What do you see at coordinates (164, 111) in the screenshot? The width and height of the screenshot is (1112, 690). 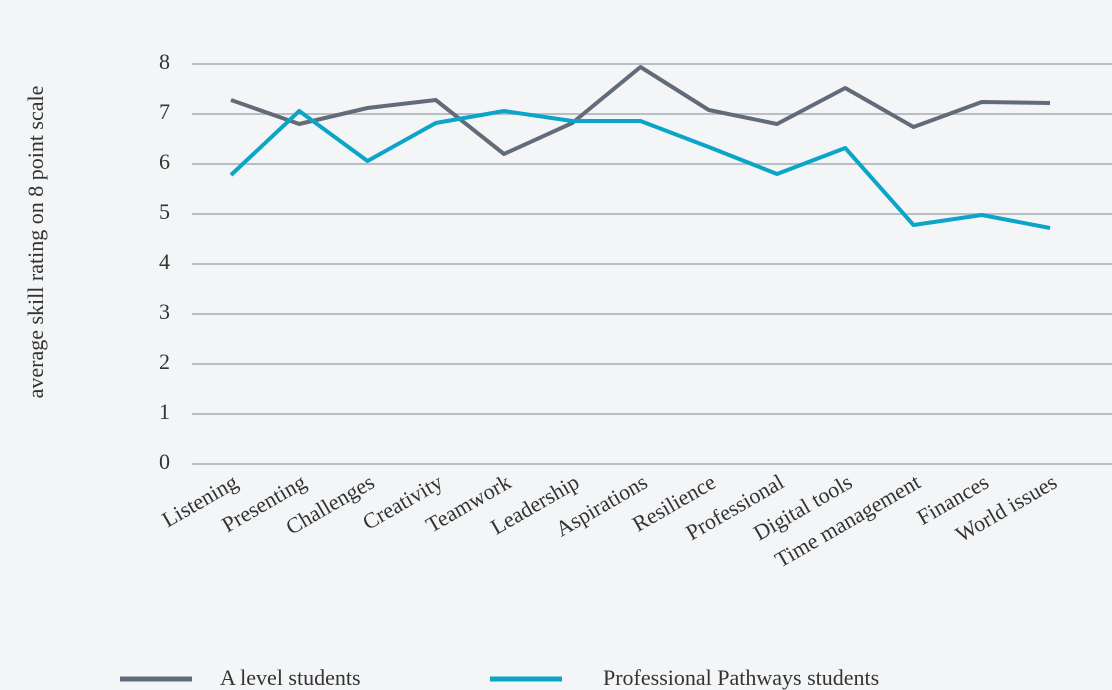 I see `y-tick-label: 7` at bounding box center [164, 111].